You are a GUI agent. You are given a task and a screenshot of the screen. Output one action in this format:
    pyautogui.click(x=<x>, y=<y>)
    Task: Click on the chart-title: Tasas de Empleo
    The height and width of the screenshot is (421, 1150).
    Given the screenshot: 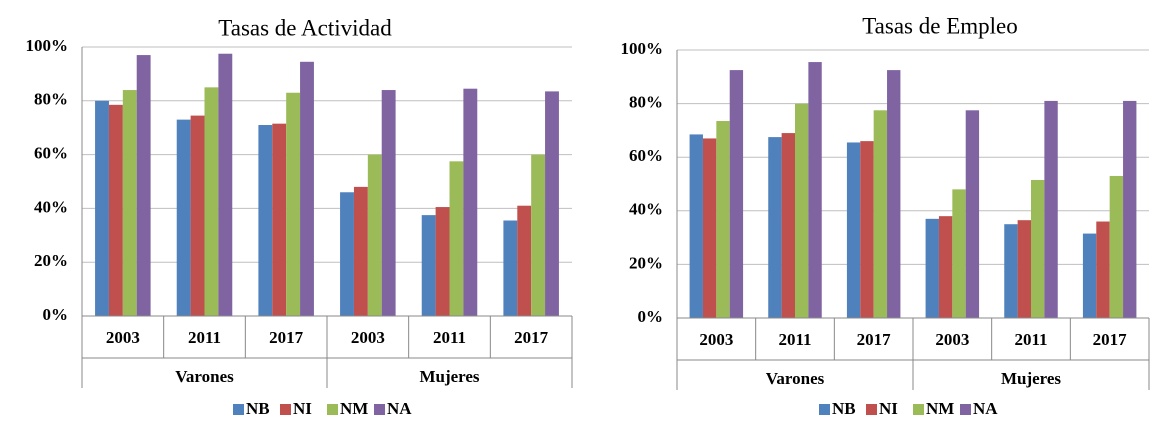 What is the action you would take?
    pyautogui.click(x=940, y=25)
    